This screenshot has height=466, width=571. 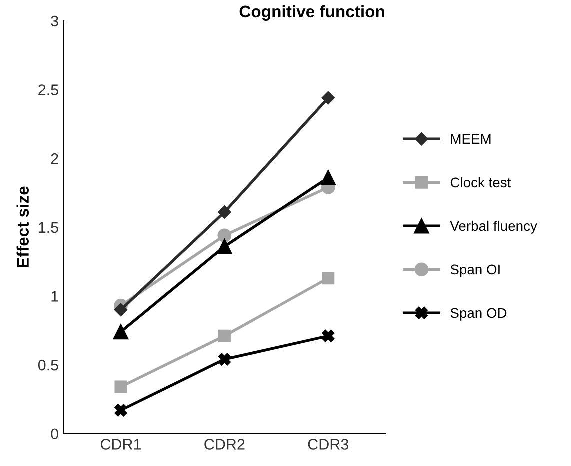 I want to click on x-tick-label: CDR3, so click(x=328, y=444).